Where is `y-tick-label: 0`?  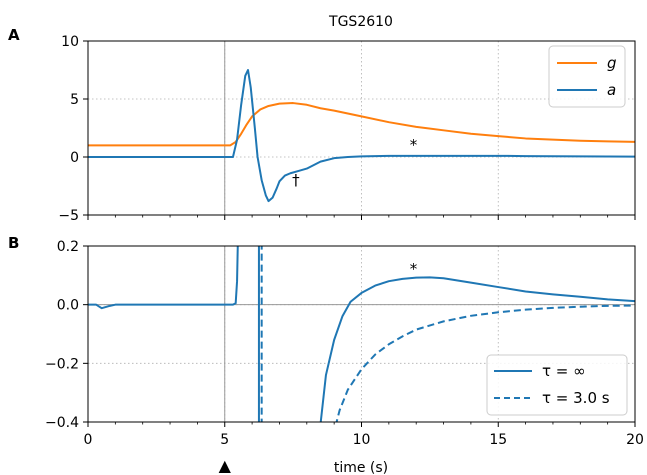
y-tick-label: 0 is located at coordinates (74, 158).